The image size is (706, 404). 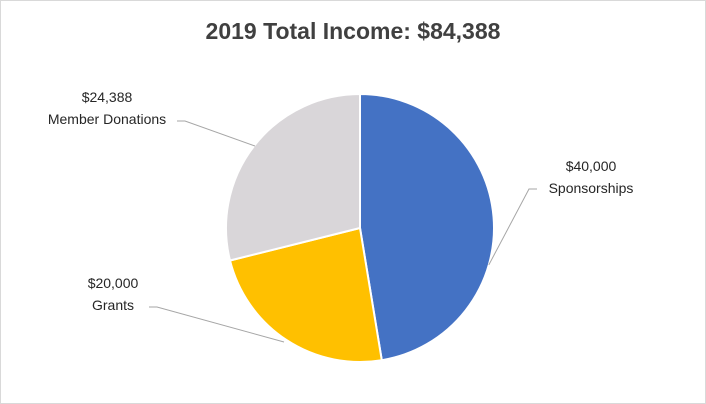 I want to click on pie-slice-grants, so click(x=305, y=294).